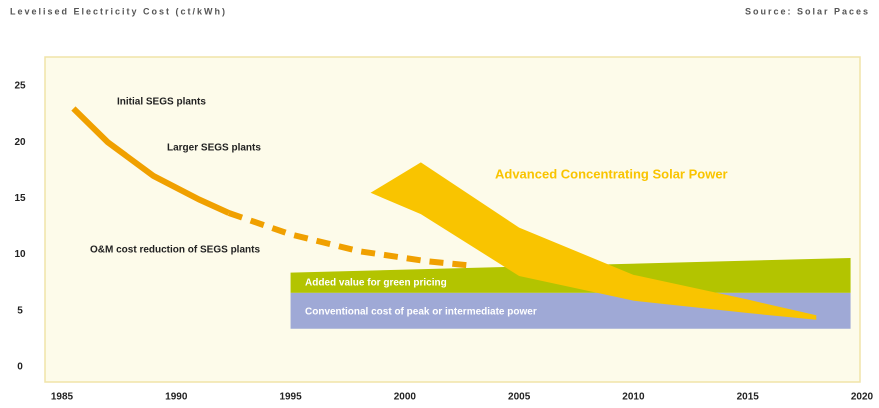 Image resolution: width=879 pixels, height=408 pixels. Describe the element at coordinates (20, 198) in the screenshot. I see `y-tick-label: 15` at that location.